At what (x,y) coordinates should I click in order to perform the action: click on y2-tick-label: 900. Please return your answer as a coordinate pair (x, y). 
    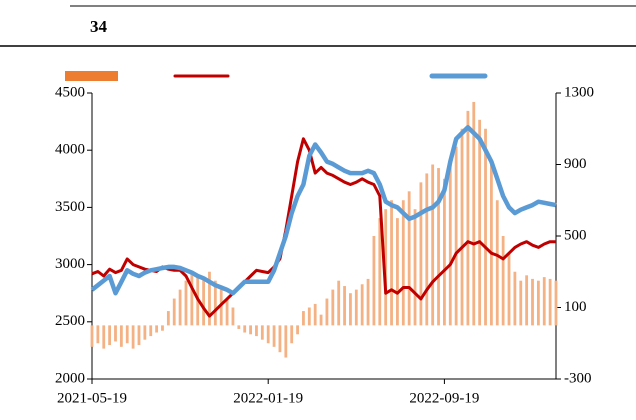
    Looking at the image, I should click on (575, 164).